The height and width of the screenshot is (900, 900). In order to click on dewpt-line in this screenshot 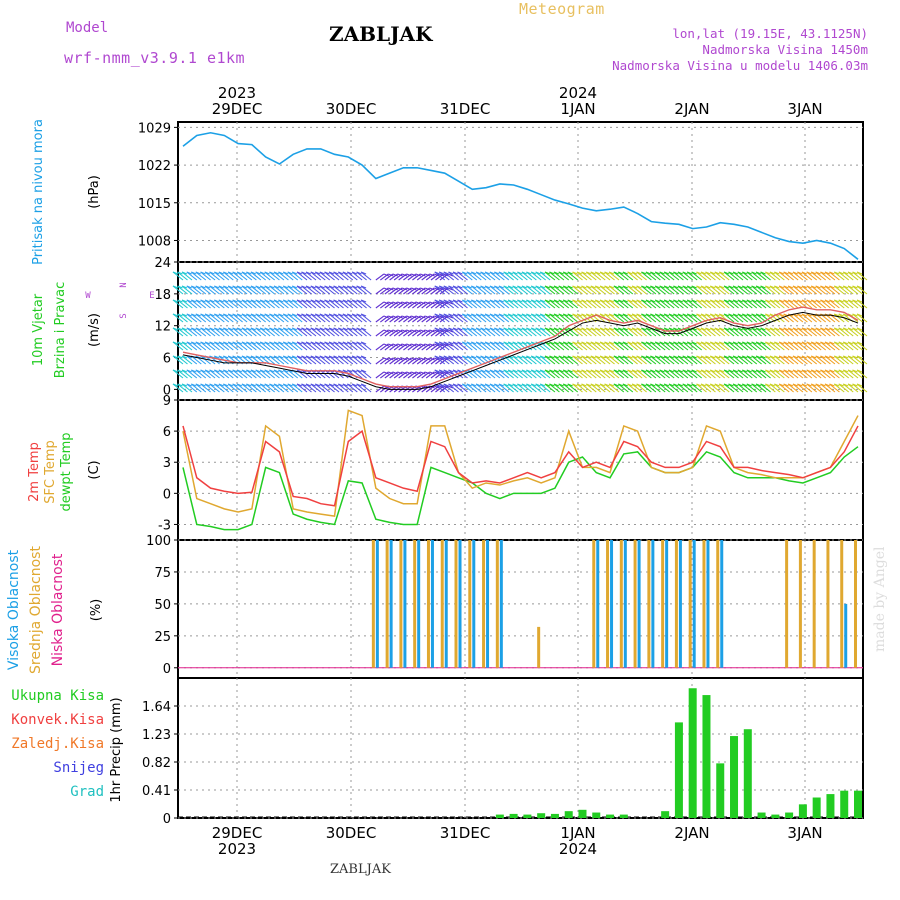, I will do `click(520, 488)`.